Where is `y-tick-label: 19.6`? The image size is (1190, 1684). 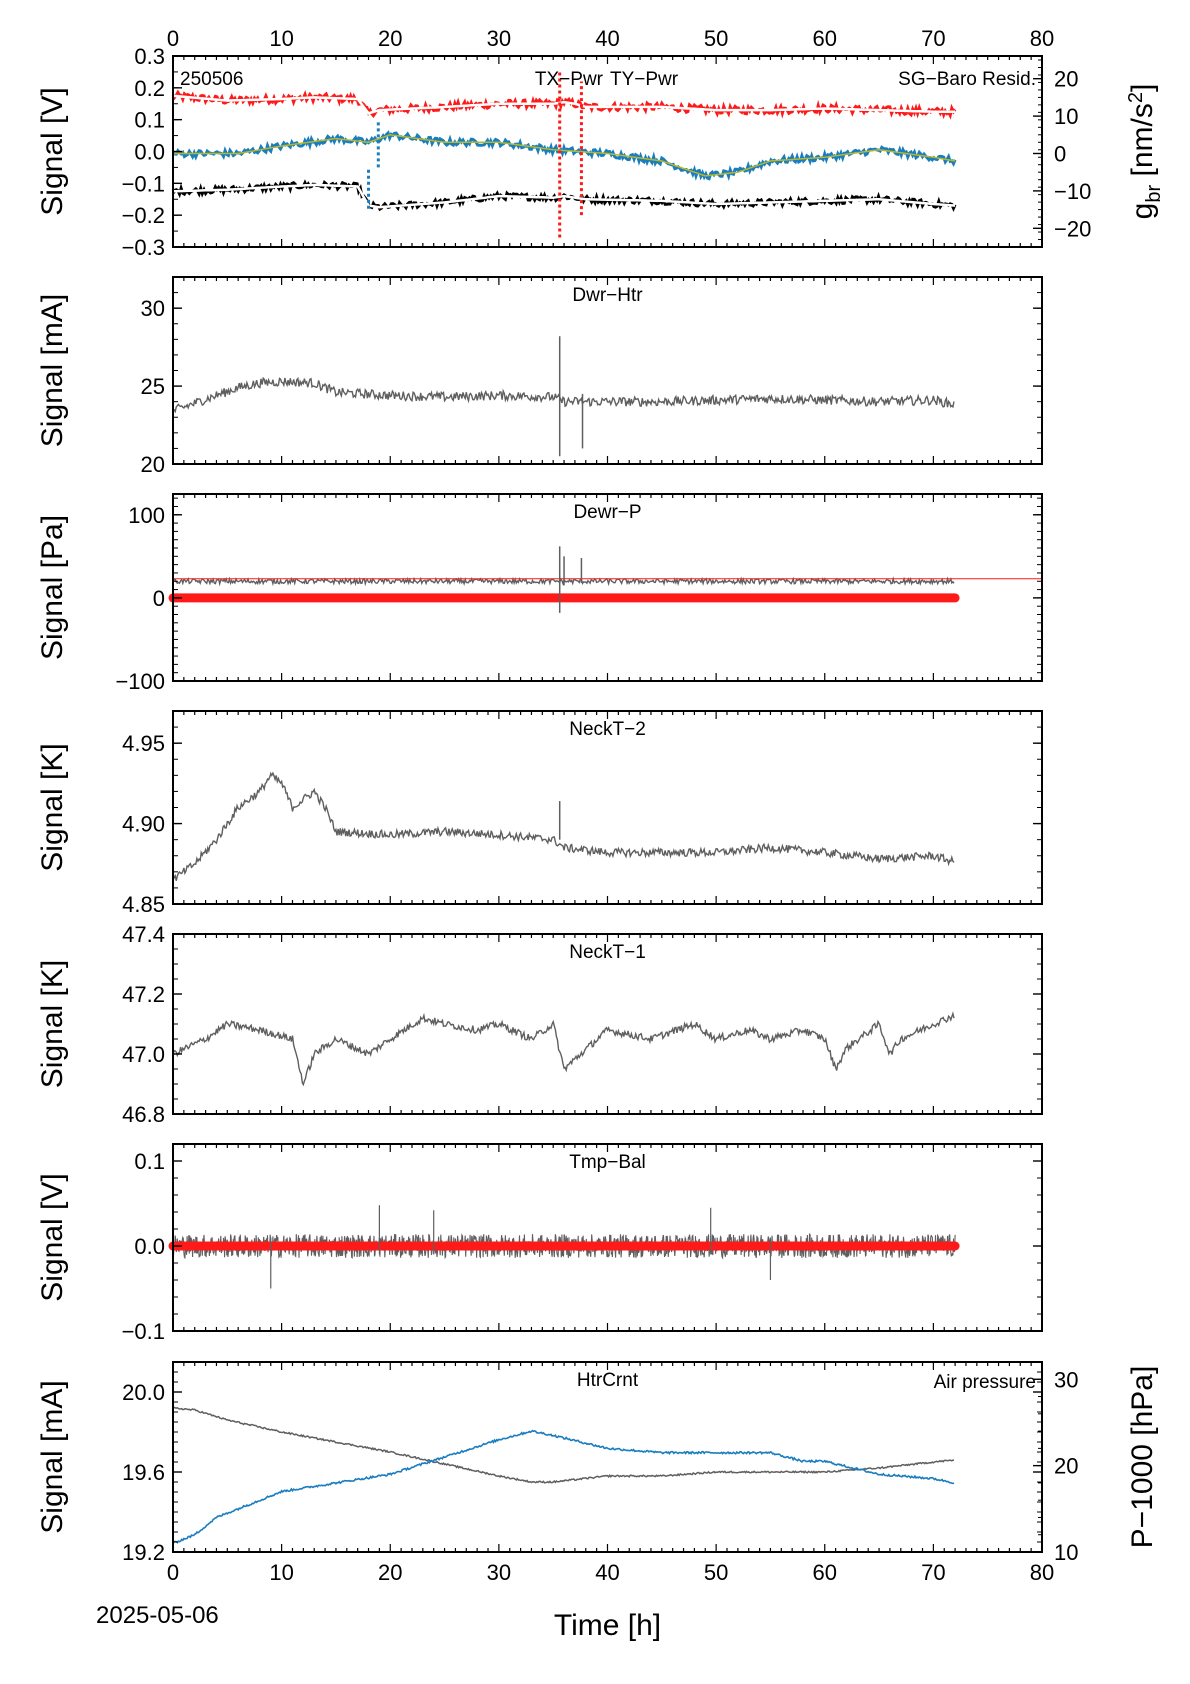 y-tick-label: 19.6 is located at coordinates (143, 1472).